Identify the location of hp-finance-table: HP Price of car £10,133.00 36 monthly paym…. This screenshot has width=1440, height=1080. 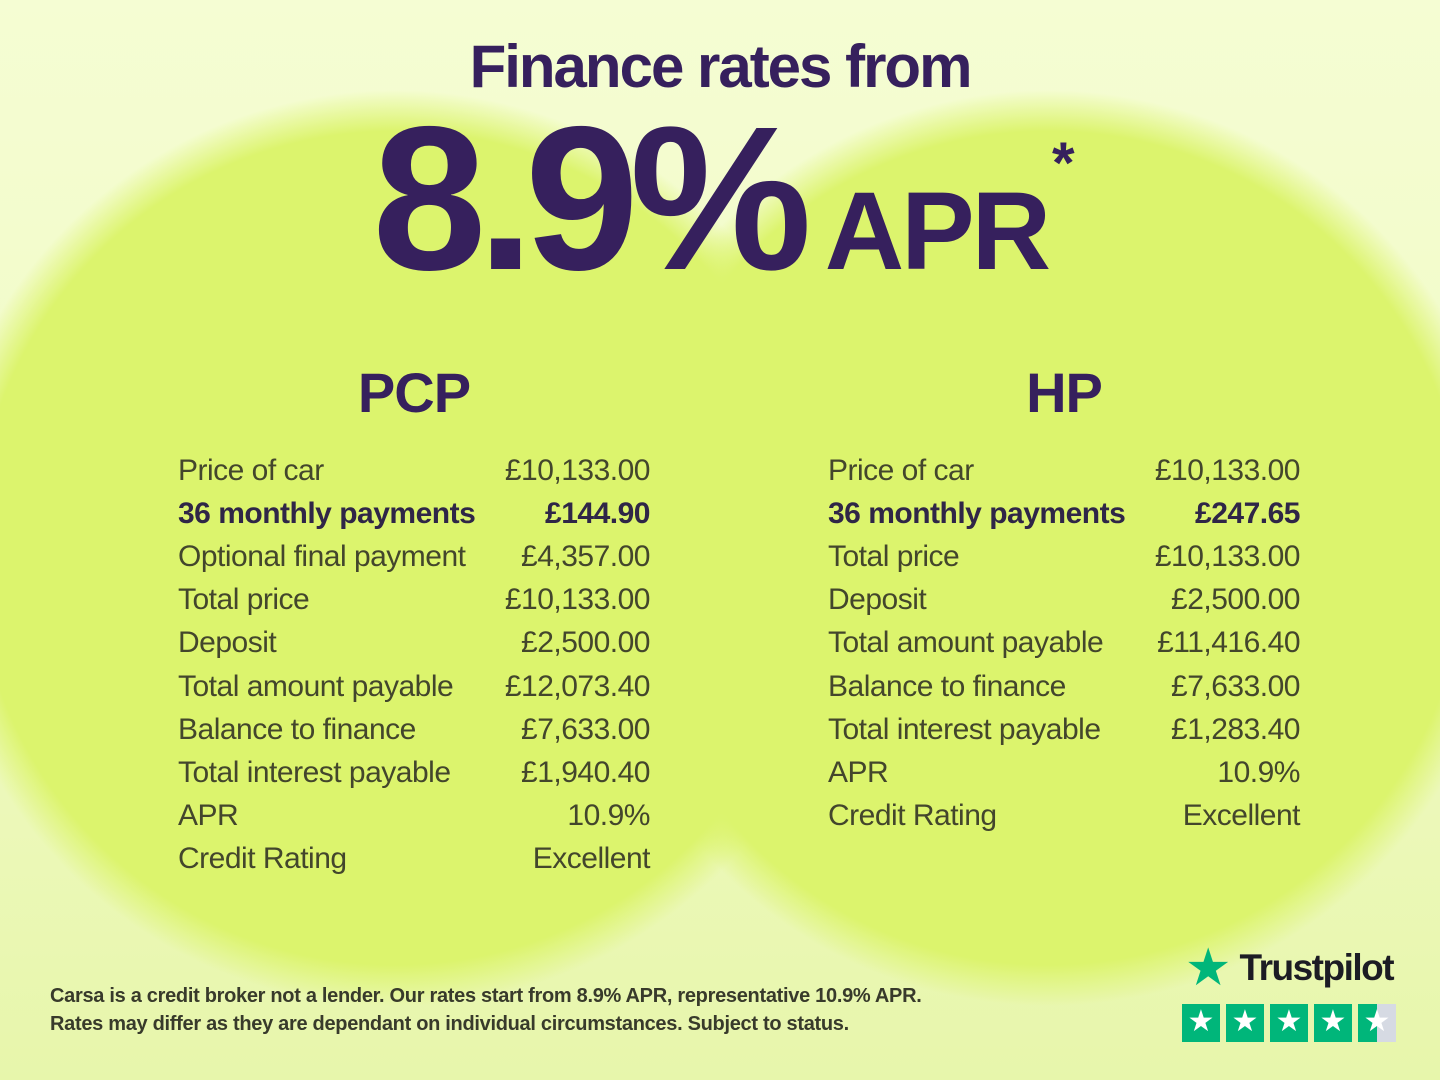
(1064, 599).